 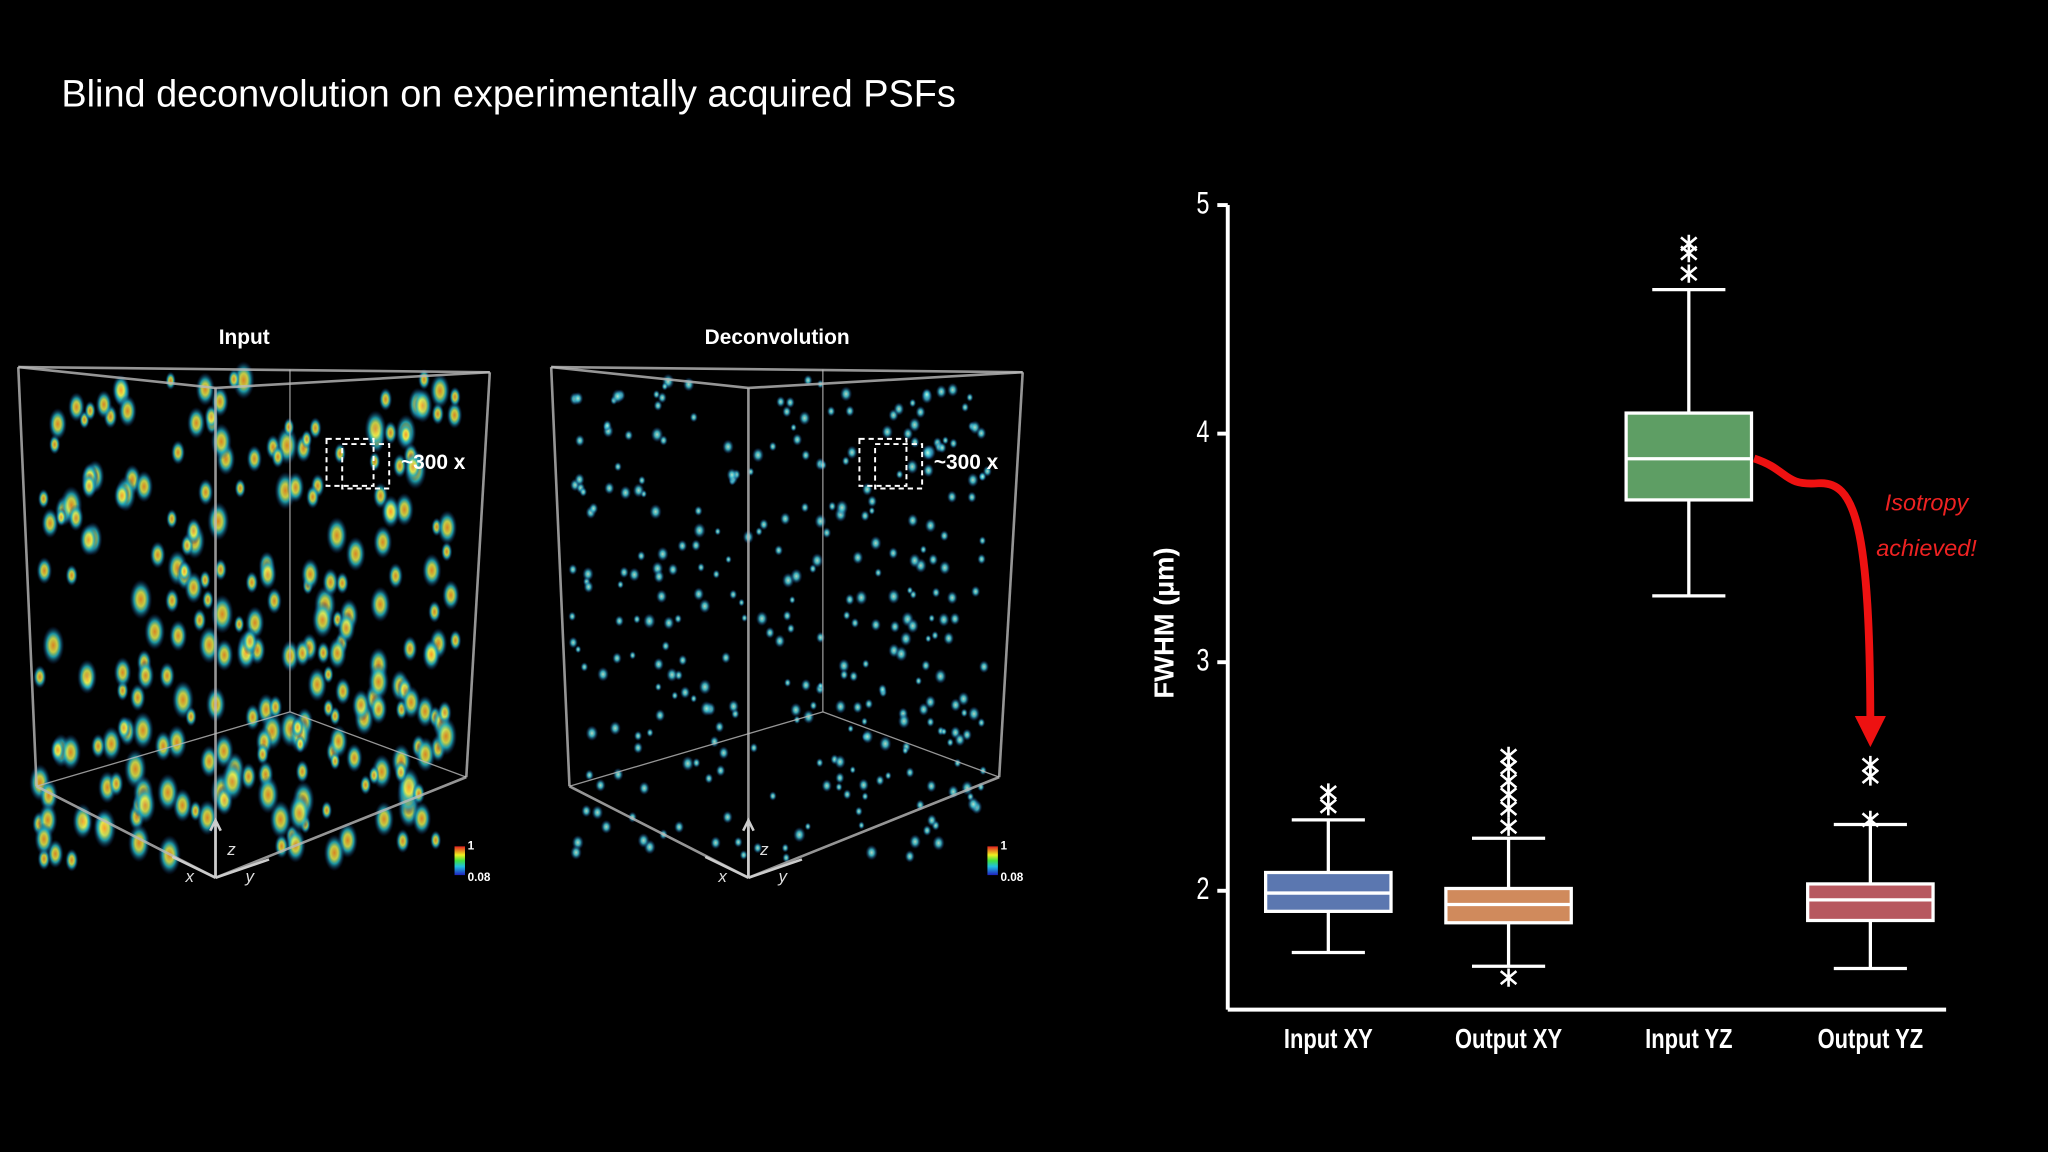 I want to click on colorbar, so click(x=459, y=861).